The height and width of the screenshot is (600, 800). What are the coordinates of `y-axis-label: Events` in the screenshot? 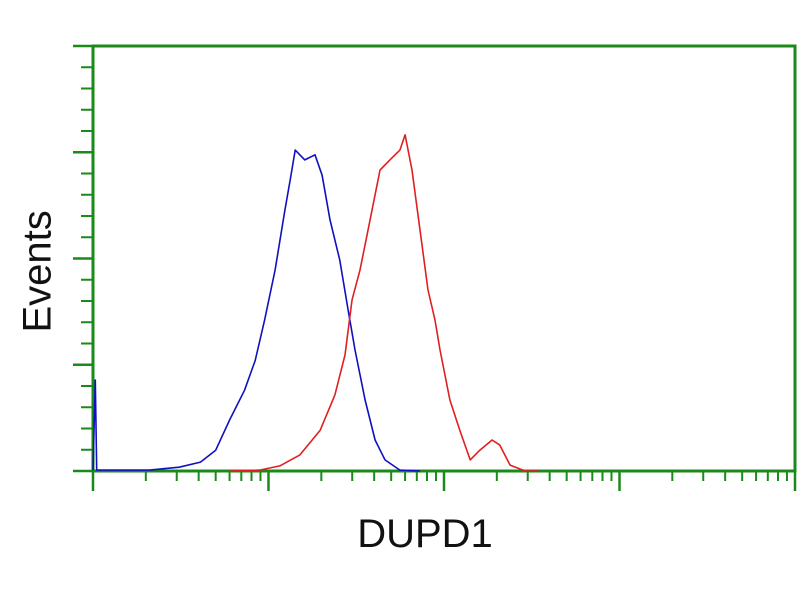 It's located at (37, 271).